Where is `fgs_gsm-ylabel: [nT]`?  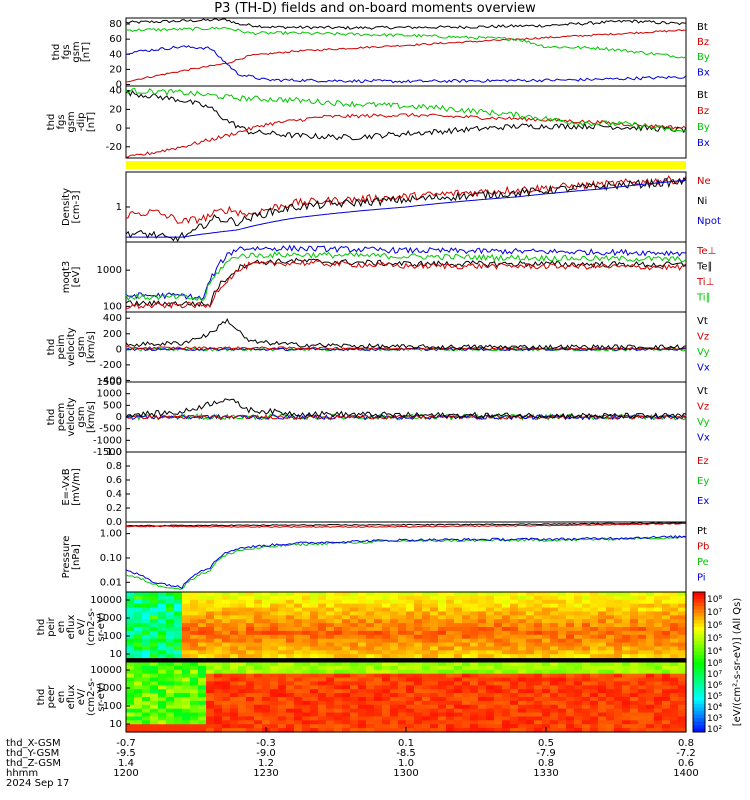 fgs_gsm-ylabel: [nT] is located at coordinates (86, 52).